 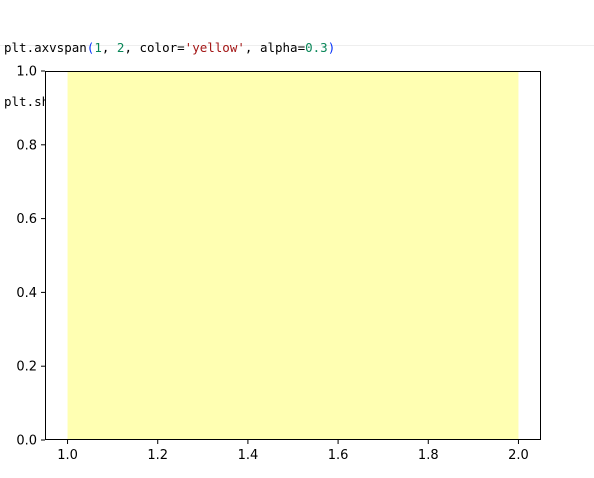 I want to click on y-tick-label: 1.0, so click(x=26, y=72).